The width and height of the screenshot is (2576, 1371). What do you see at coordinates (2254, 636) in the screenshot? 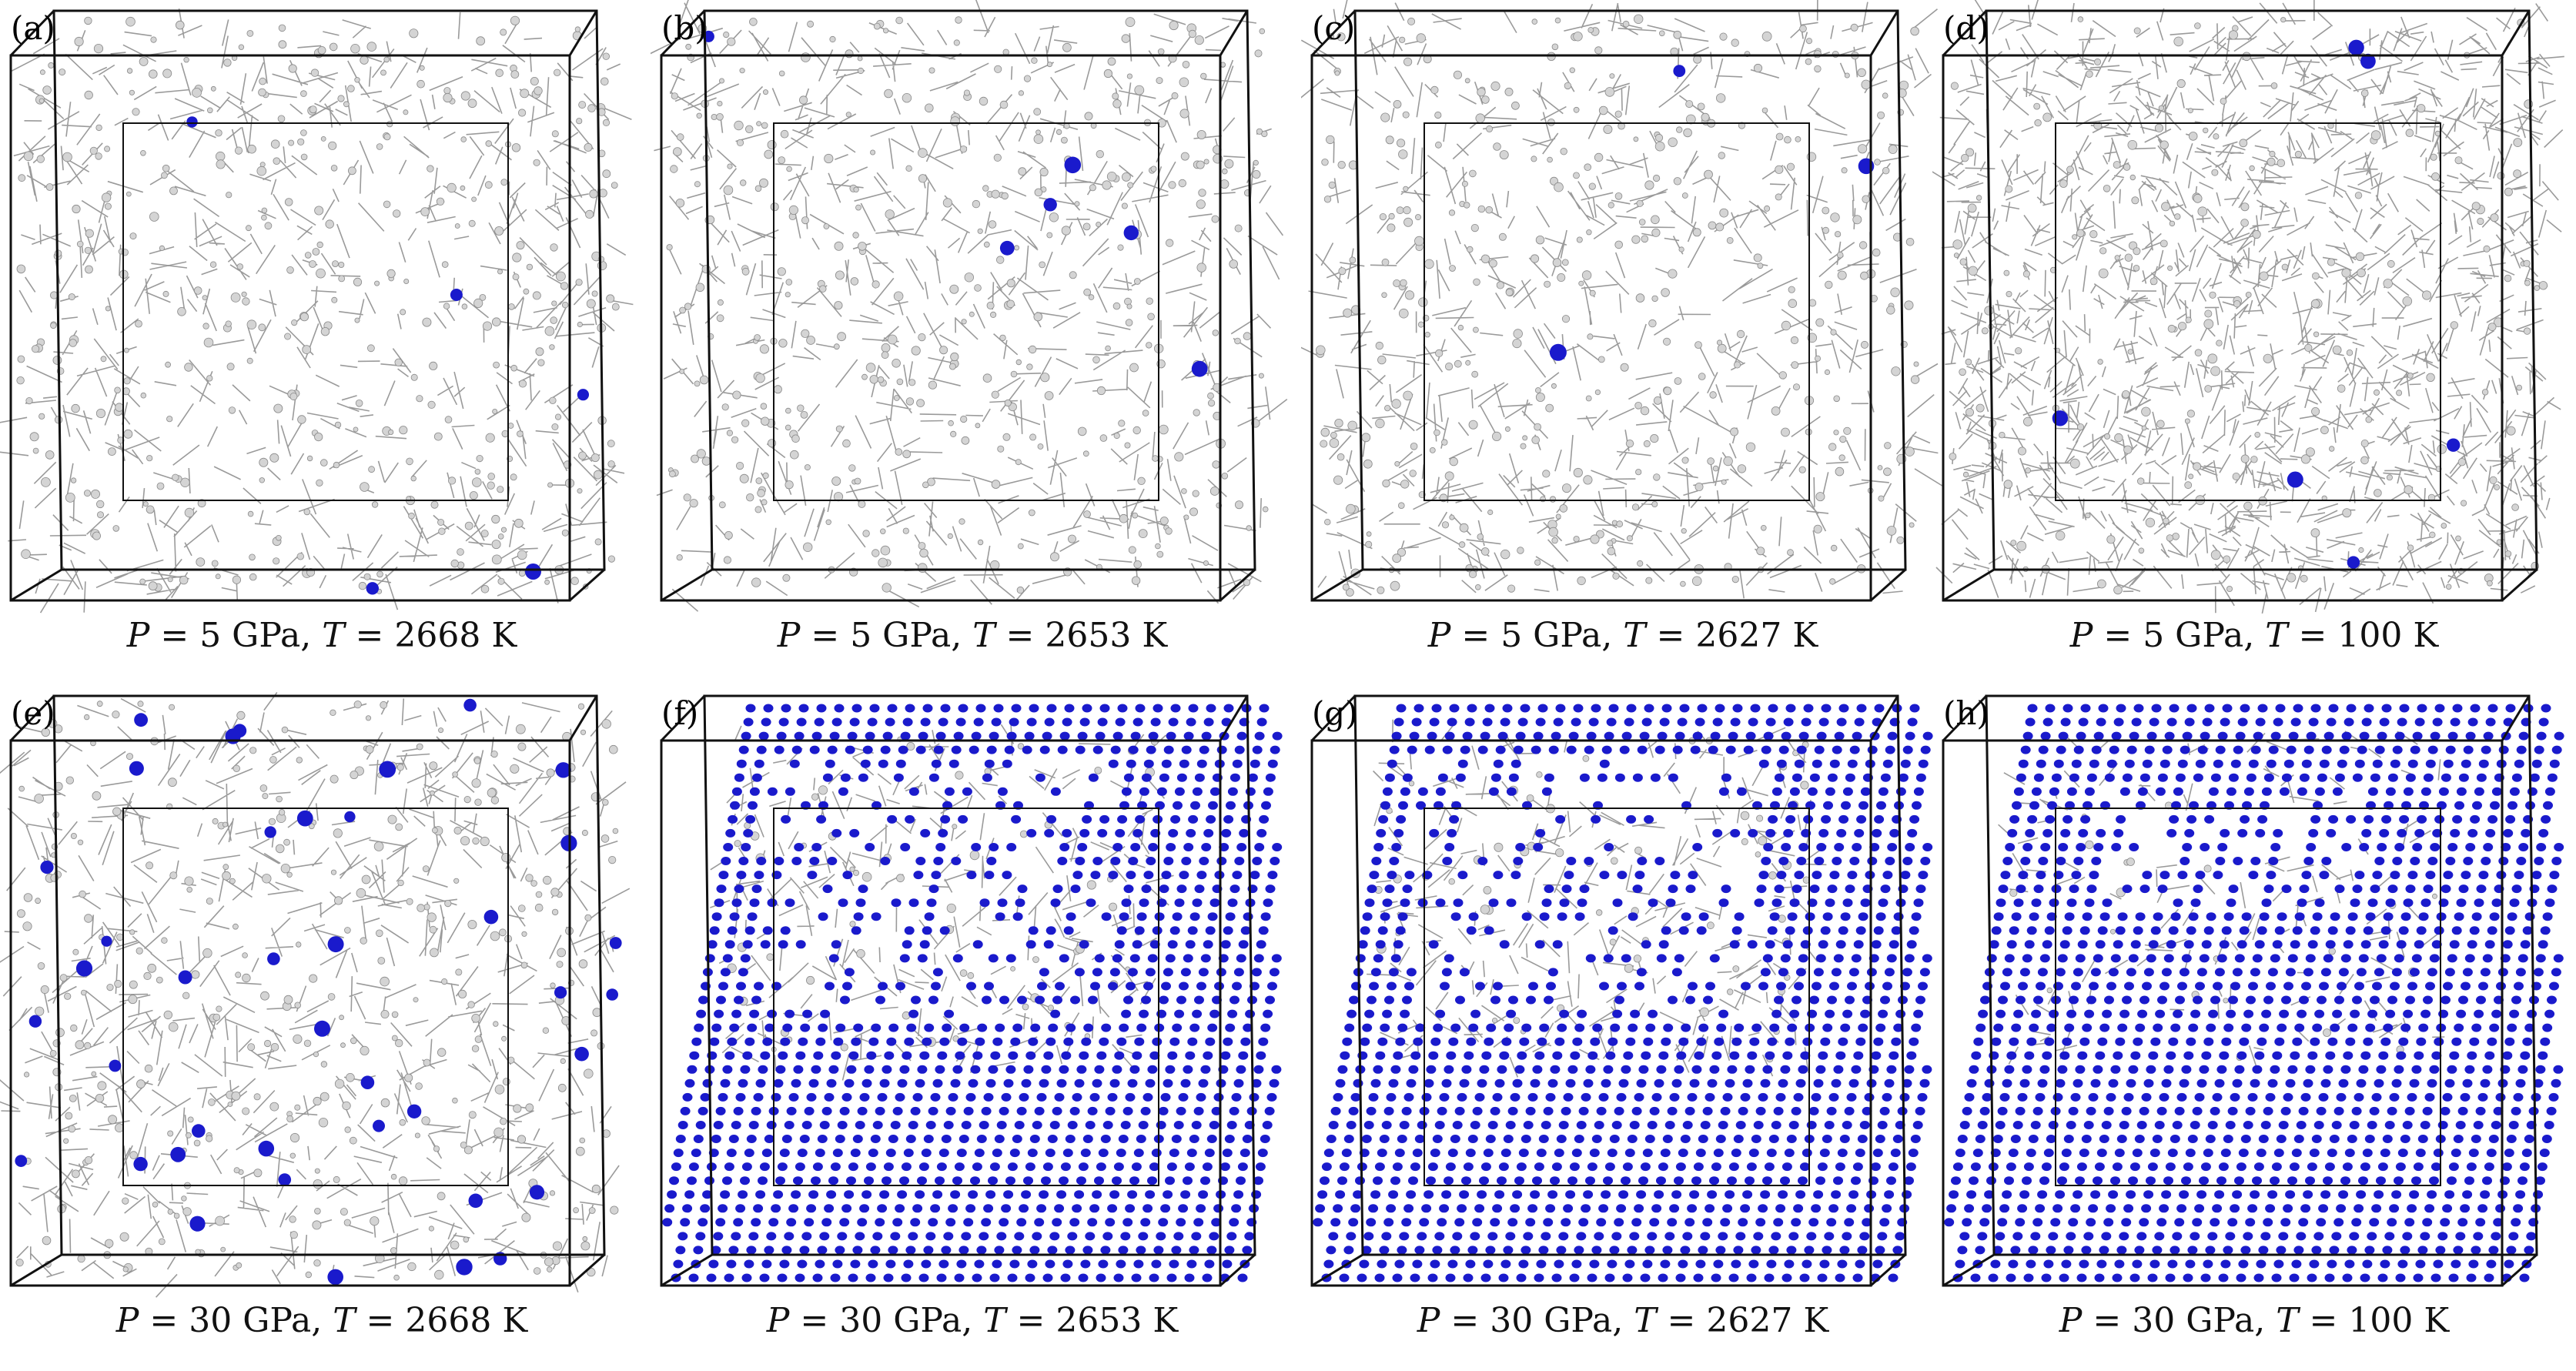
I see `caption-d: P = 5 GPa, T = 100 K` at bounding box center [2254, 636].